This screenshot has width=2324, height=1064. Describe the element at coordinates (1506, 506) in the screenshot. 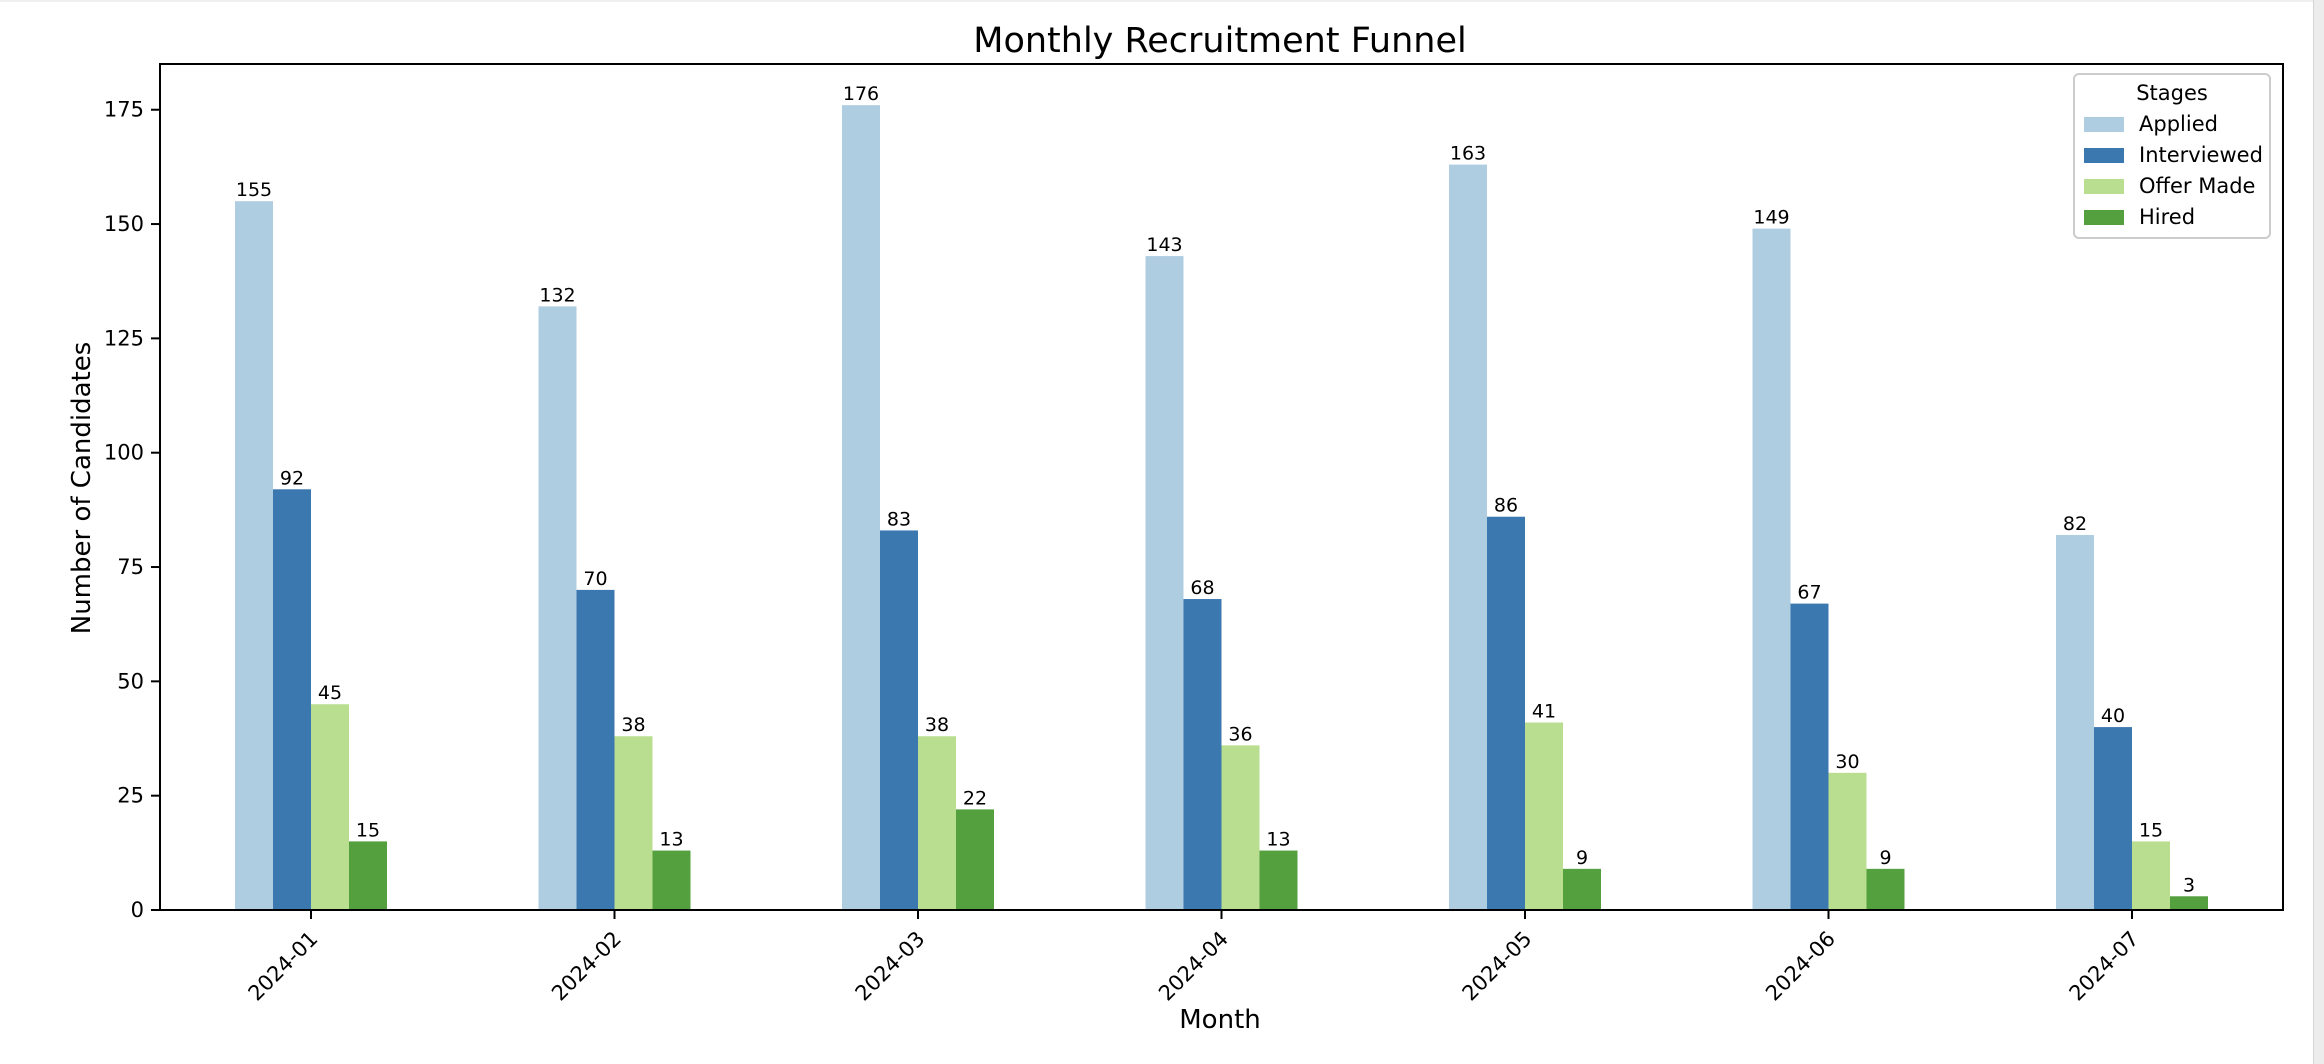

I see `data-label: 86` at that location.